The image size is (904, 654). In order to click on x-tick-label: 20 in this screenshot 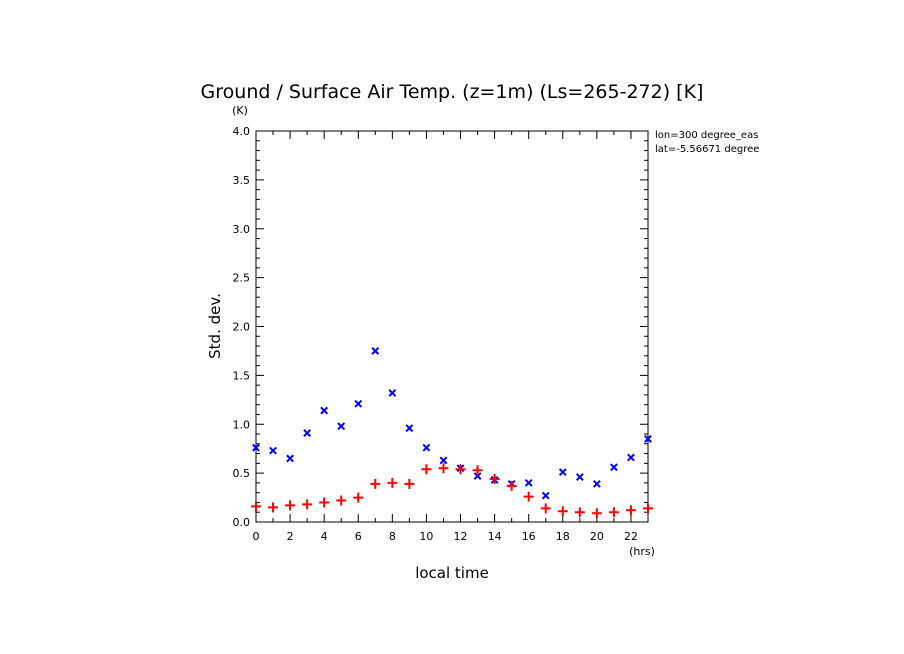, I will do `click(597, 536)`.